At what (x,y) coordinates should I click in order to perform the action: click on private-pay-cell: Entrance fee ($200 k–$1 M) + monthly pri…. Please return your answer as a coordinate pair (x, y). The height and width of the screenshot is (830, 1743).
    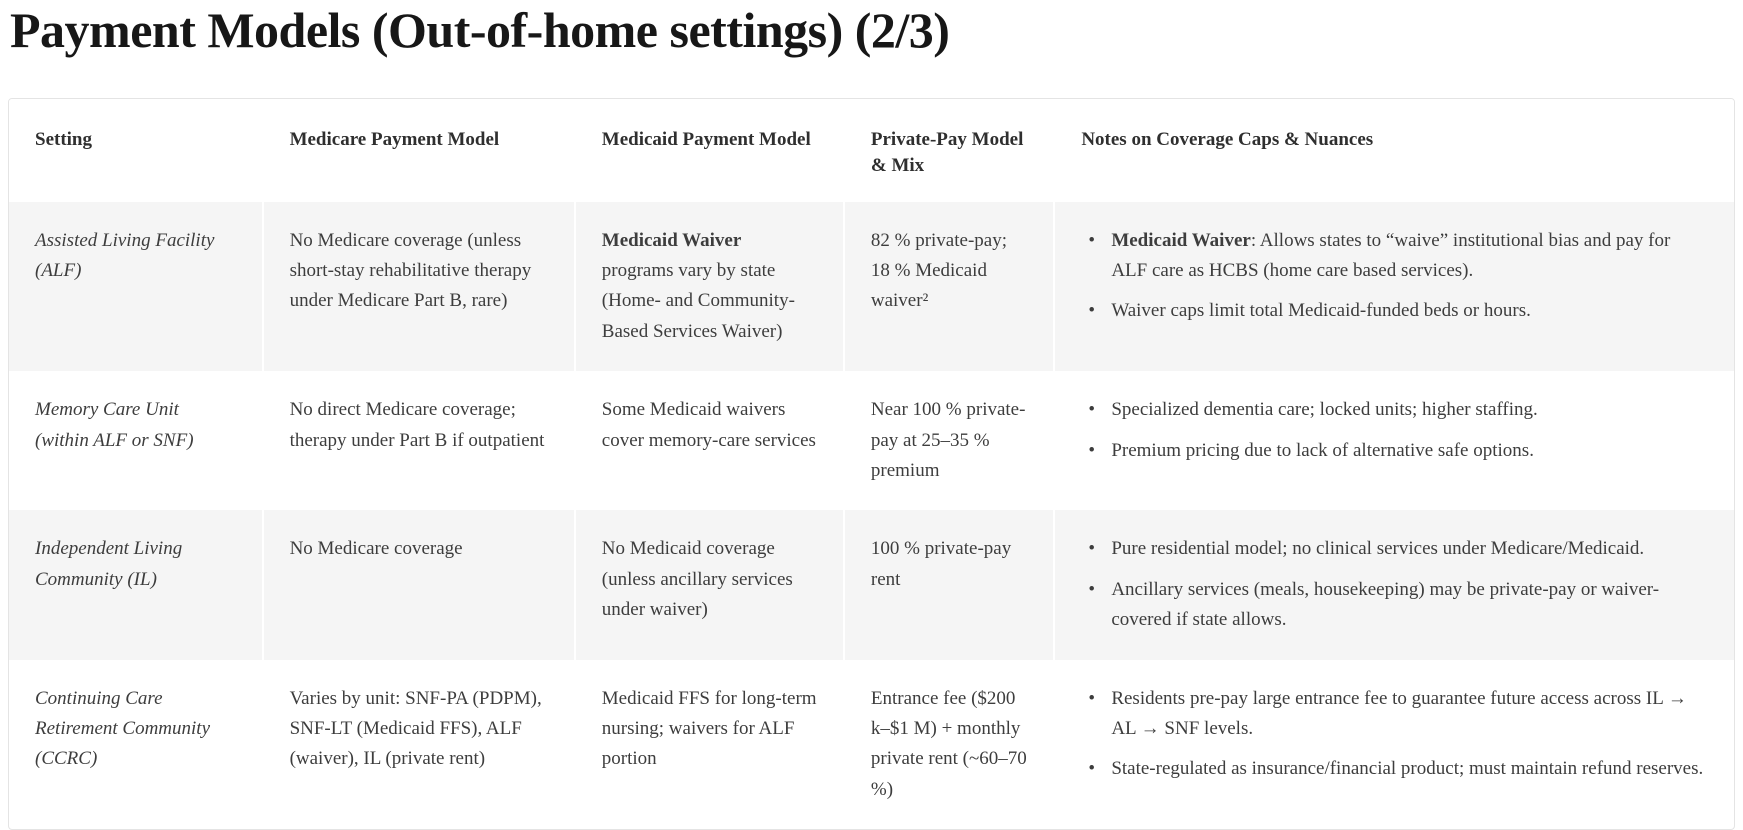
    Looking at the image, I should click on (949, 745).